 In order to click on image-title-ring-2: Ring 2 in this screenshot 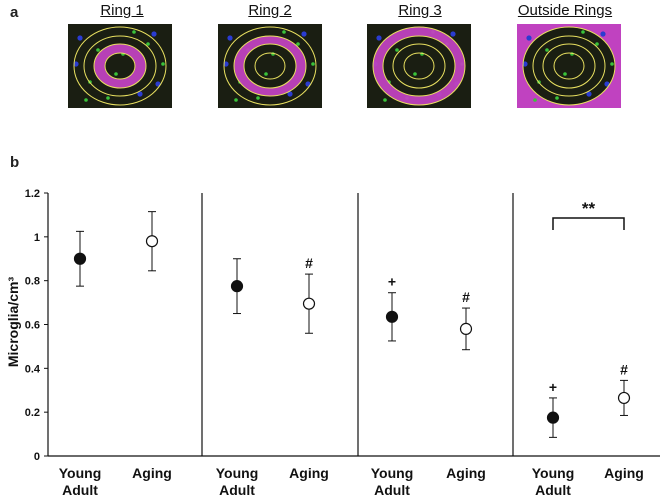, I will do `click(270, 10)`.